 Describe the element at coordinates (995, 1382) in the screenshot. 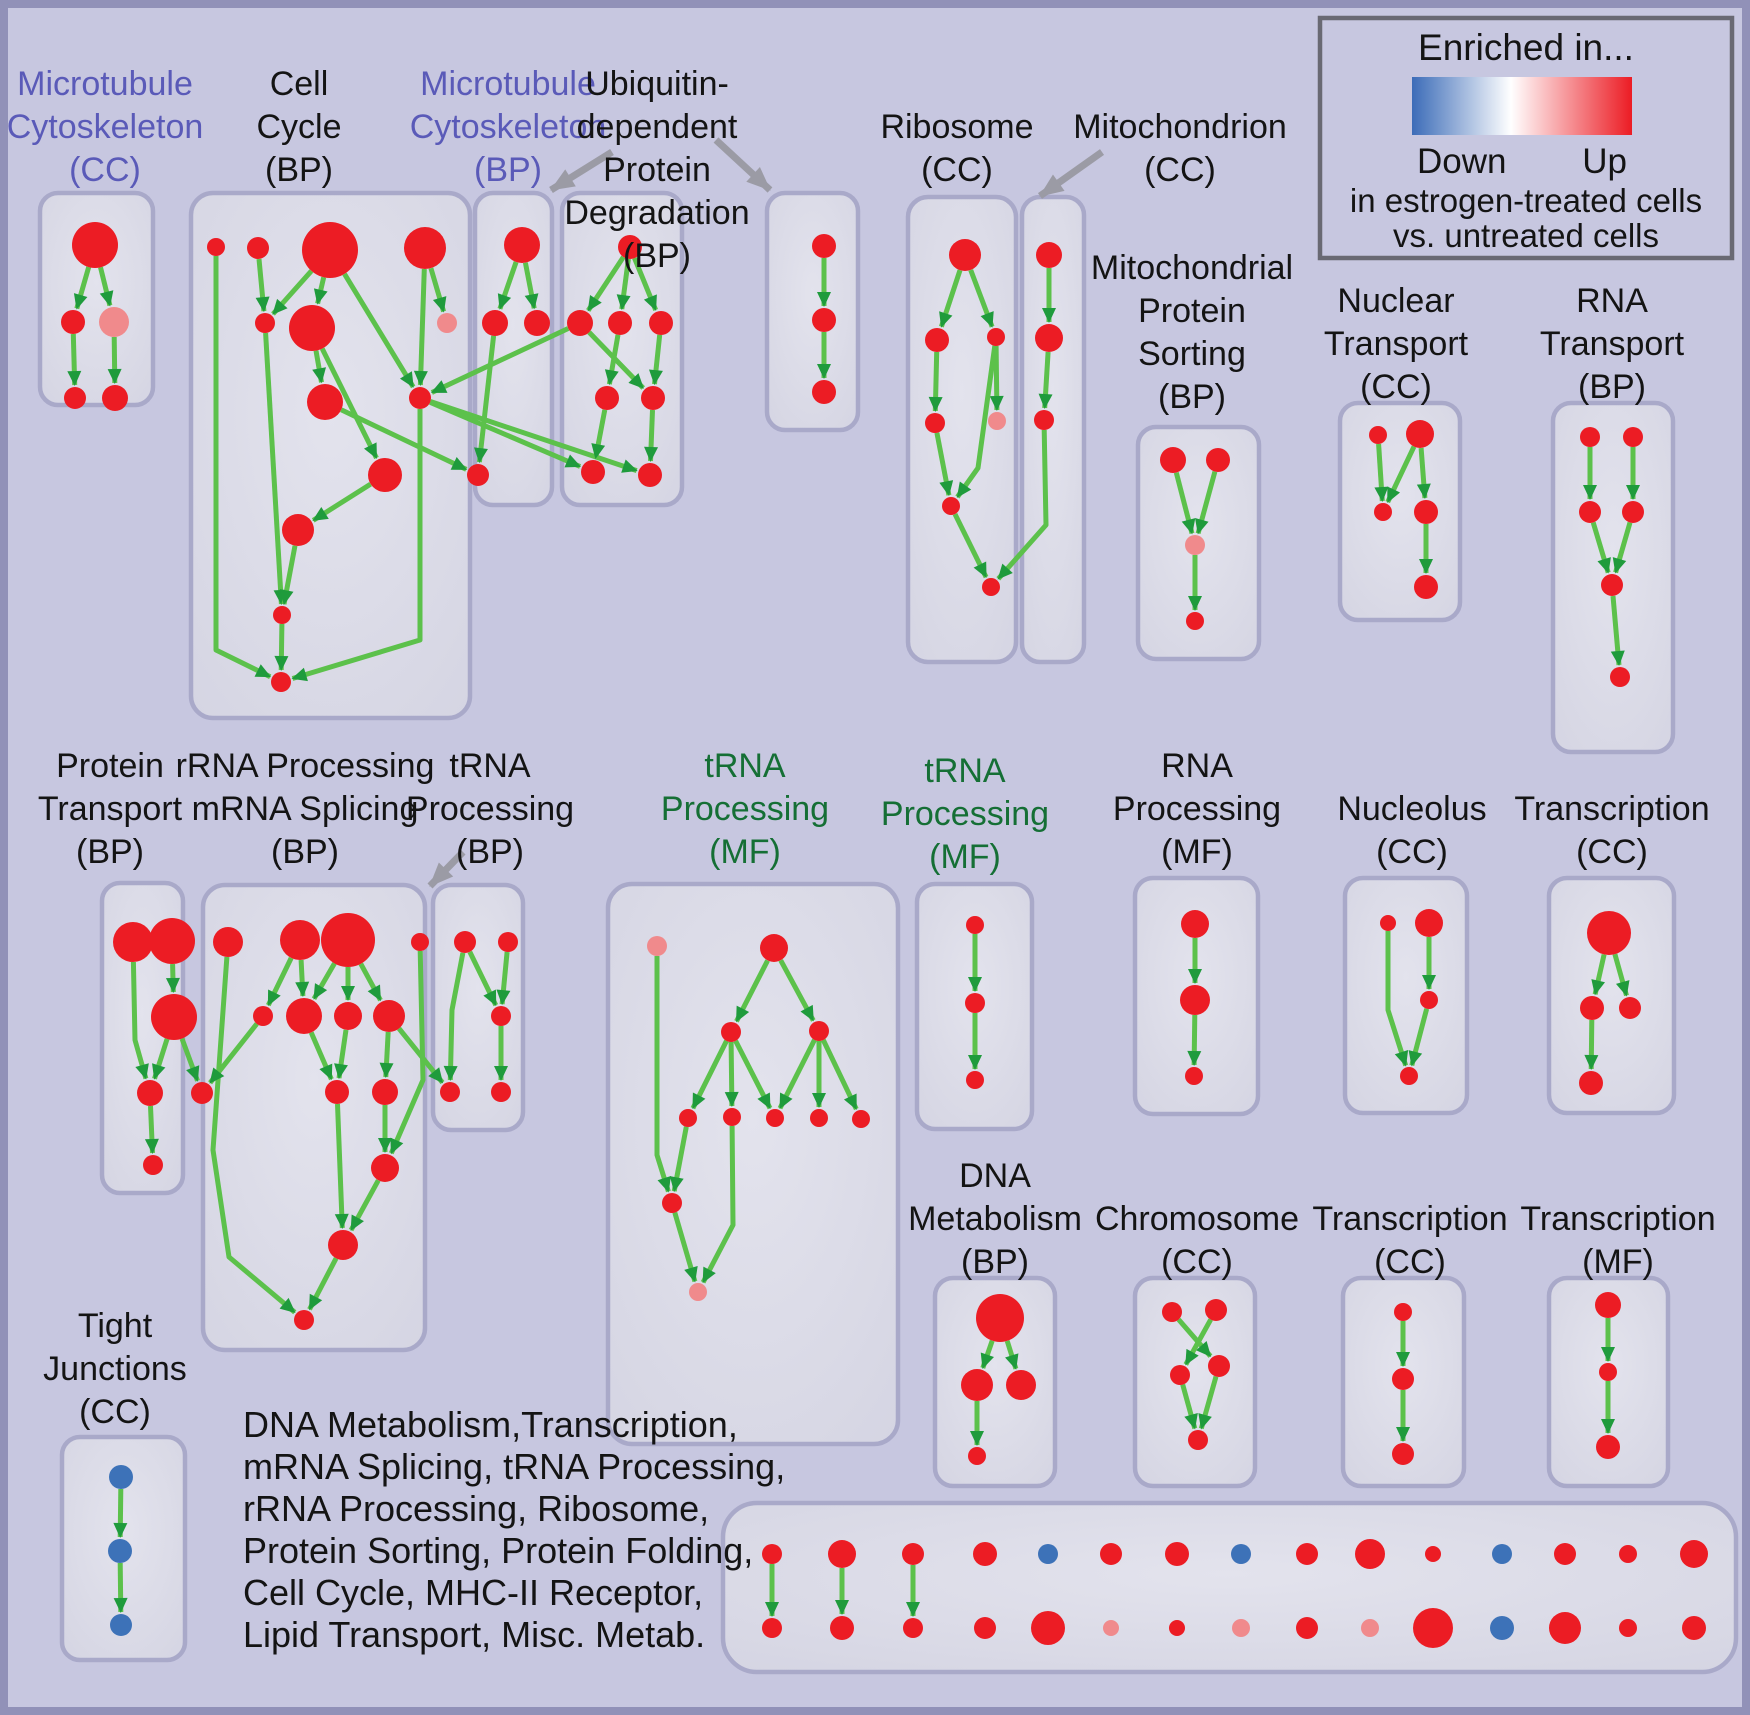

I see `cluster-box-dna-metabolism` at that location.